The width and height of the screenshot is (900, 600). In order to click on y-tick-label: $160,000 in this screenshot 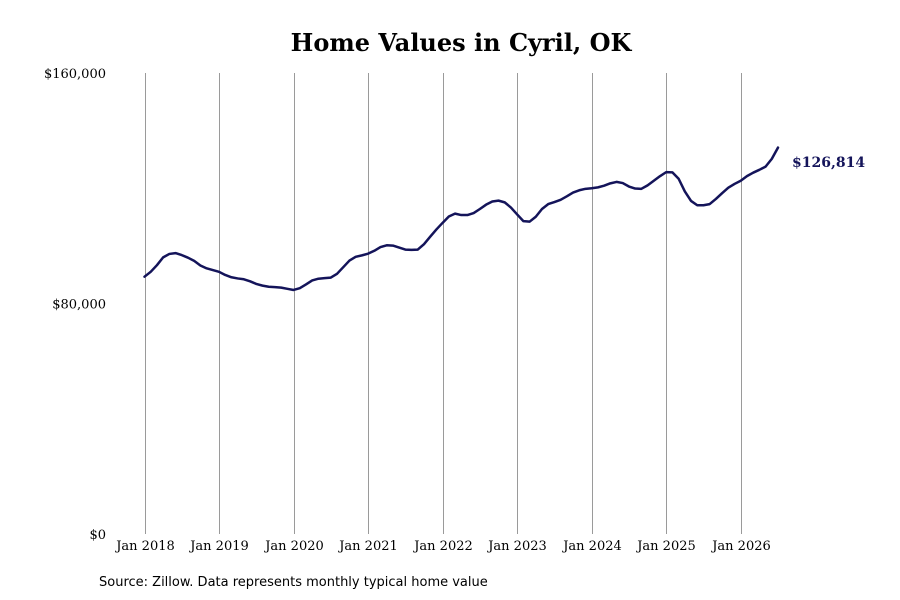, I will do `click(75, 74)`.